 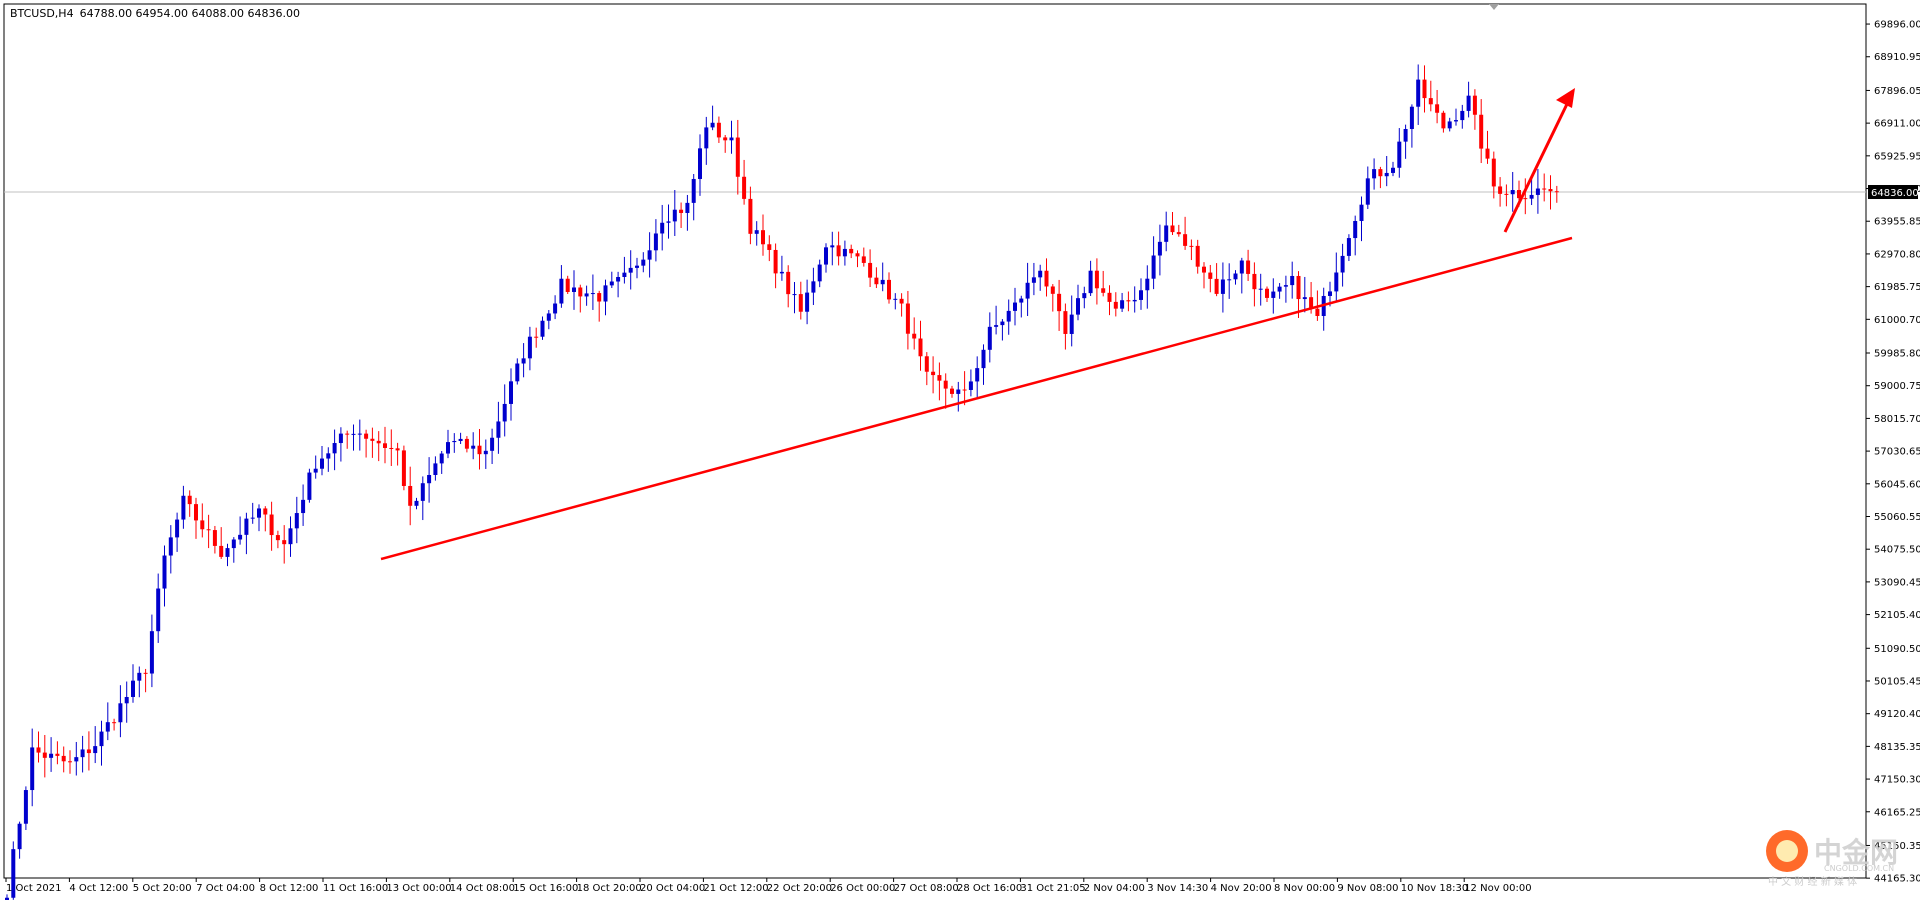 I want to click on price-label-box, so click(x=1893, y=192).